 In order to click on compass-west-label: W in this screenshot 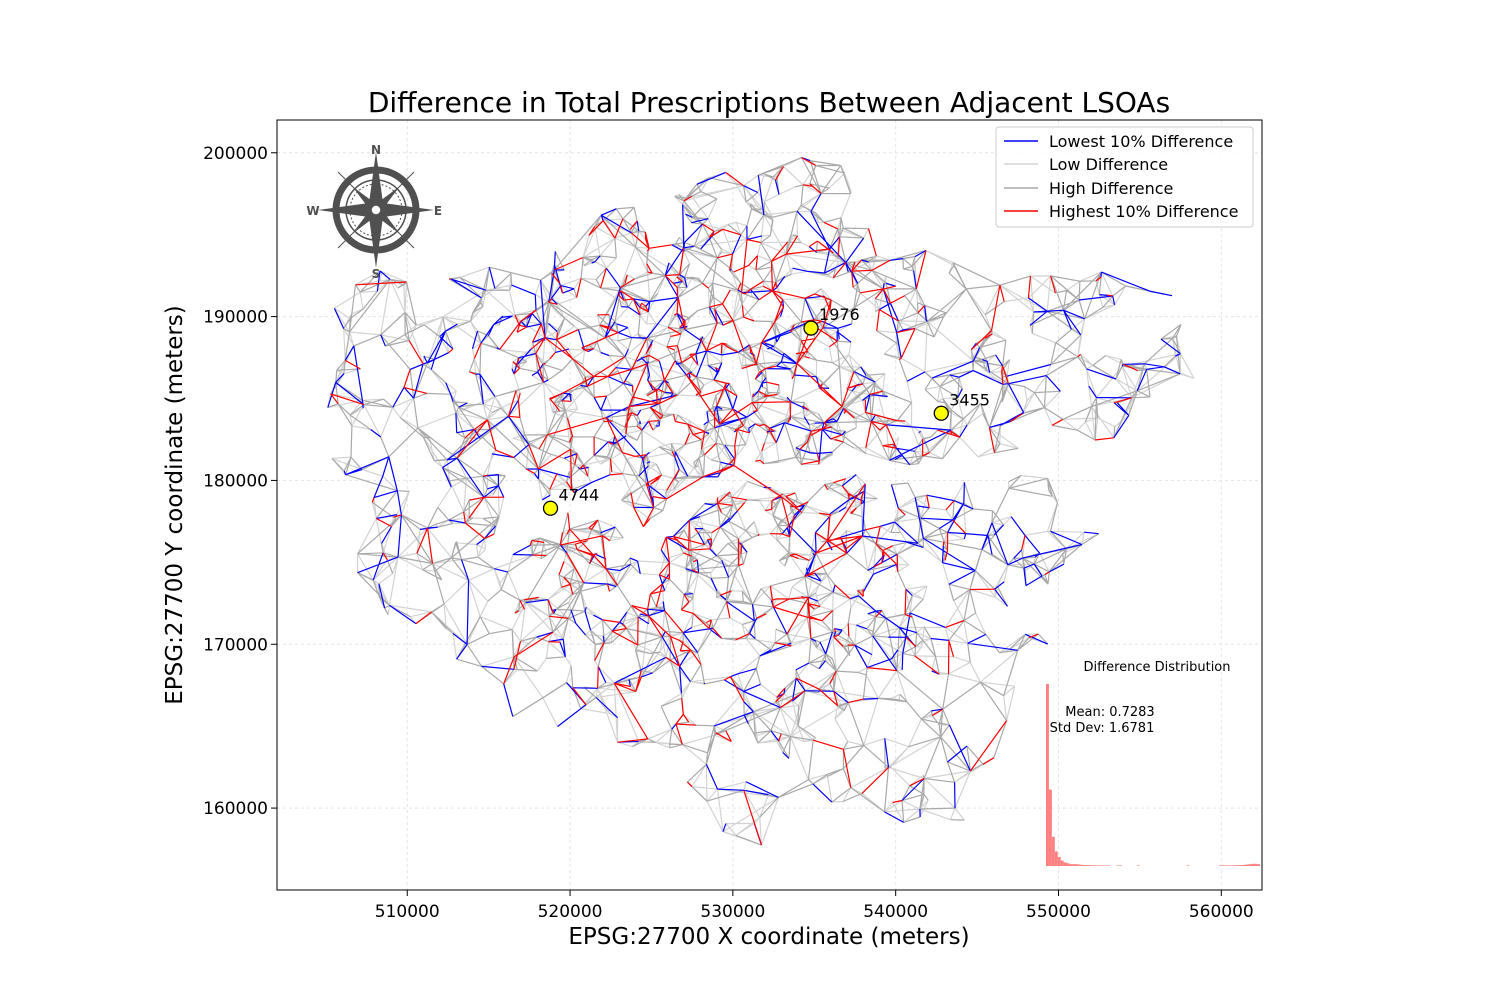, I will do `click(312, 211)`.